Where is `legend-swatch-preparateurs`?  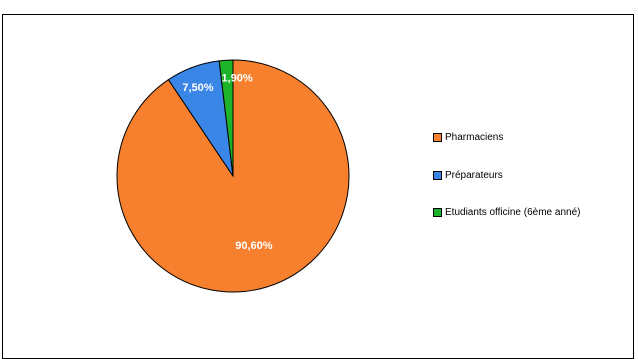
legend-swatch-preparateurs is located at coordinates (437, 175).